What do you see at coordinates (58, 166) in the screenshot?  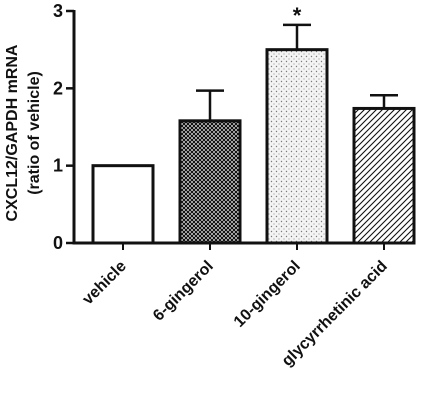 I see `y-tick-label-1: 1` at bounding box center [58, 166].